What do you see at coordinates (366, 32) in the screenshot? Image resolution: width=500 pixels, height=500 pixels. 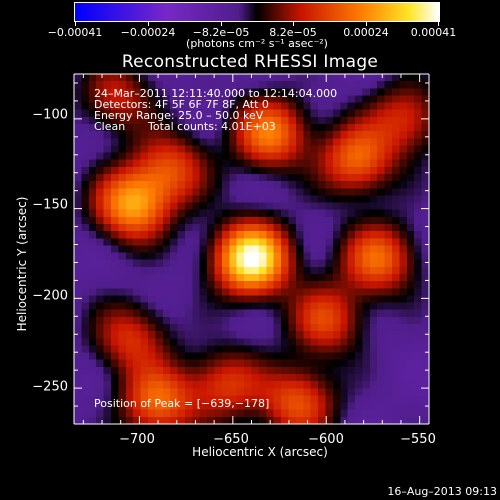 I see `colorbar-tick-label: 0.00024` at bounding box center [366, 32].